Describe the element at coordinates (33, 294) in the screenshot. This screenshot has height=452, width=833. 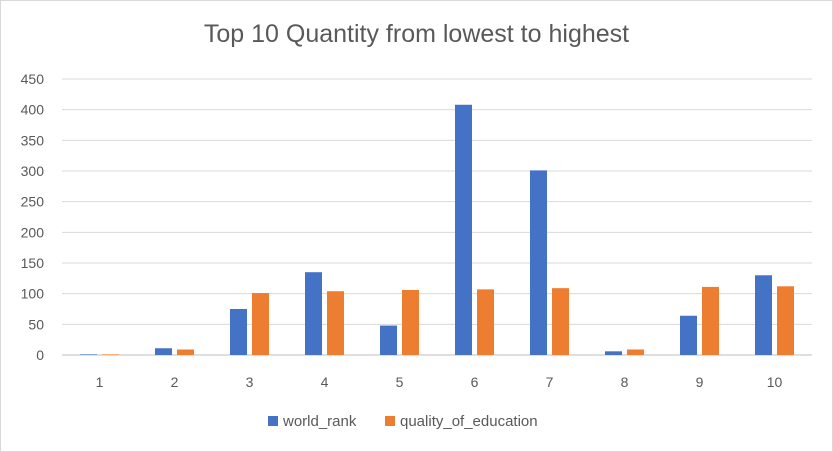
I see `y-tick-label: 100` at that location.